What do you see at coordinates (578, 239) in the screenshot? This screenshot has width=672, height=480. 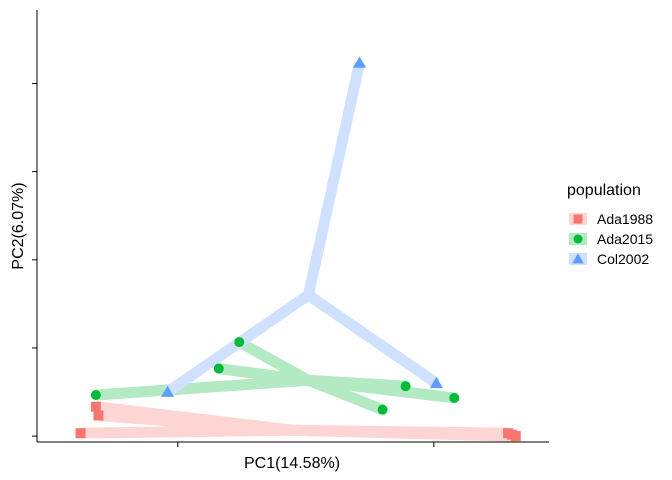 I see `legend-key-ada2015` at bounding box center [578, 239].